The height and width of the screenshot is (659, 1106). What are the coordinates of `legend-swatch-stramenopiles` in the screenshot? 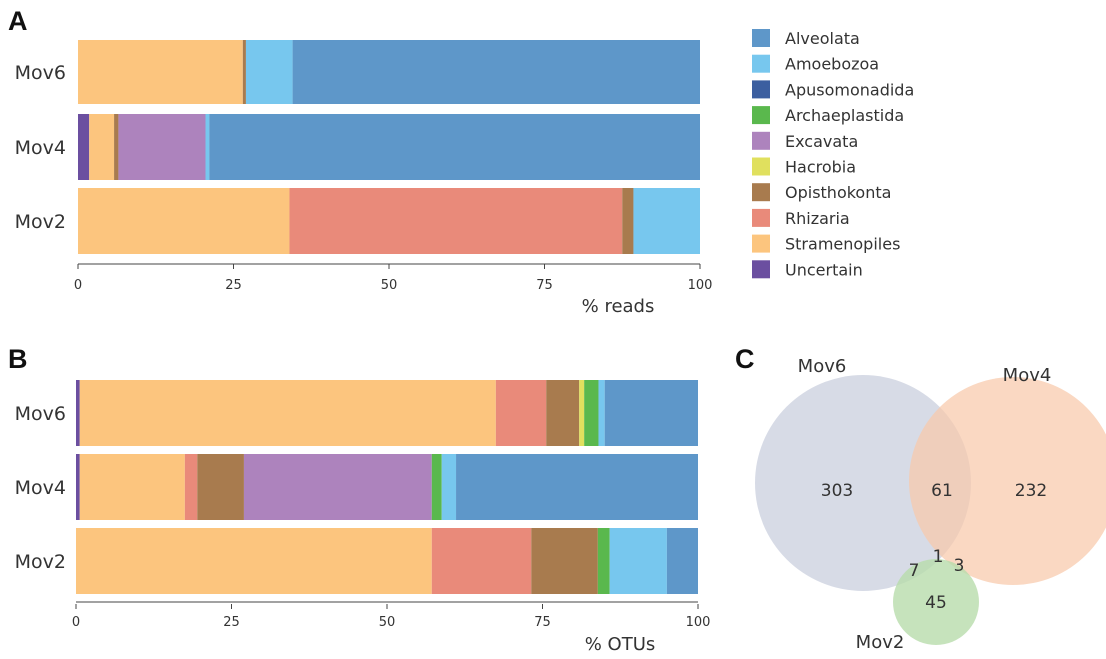 It's located at (761, 243).